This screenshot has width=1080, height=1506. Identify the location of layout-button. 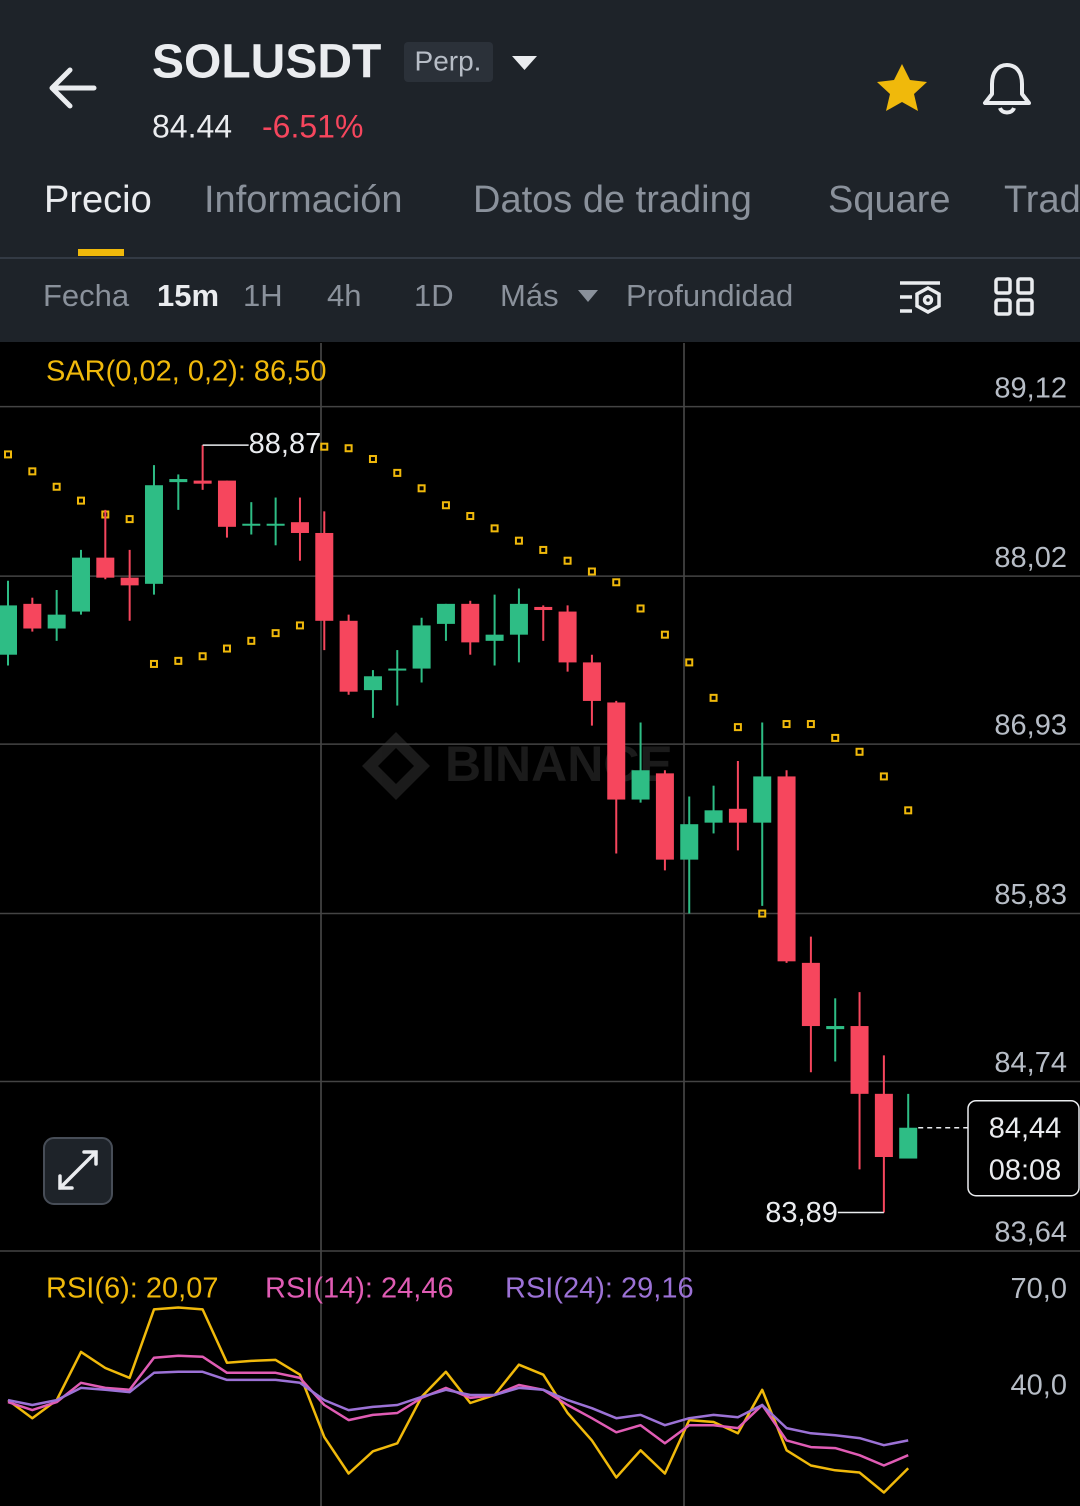
(1014, 296).